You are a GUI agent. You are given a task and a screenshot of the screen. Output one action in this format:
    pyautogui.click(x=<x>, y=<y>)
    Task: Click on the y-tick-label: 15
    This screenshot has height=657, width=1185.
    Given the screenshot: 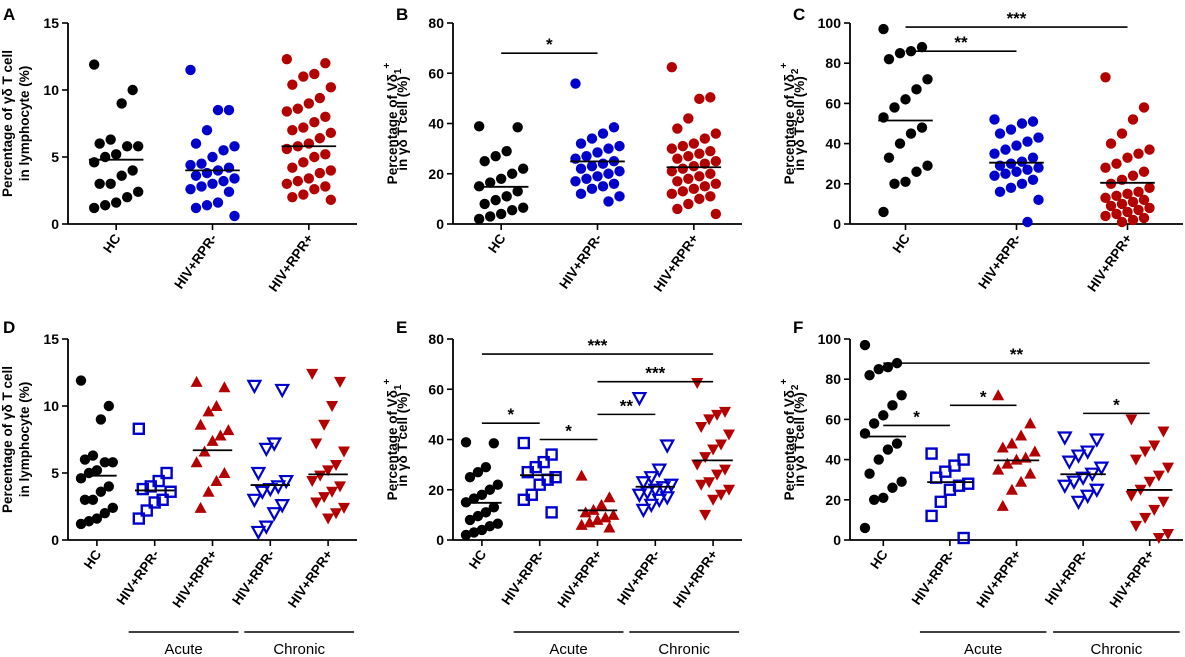 What is the action you would take?
    pyautogui.click(x=51, y=339)
    